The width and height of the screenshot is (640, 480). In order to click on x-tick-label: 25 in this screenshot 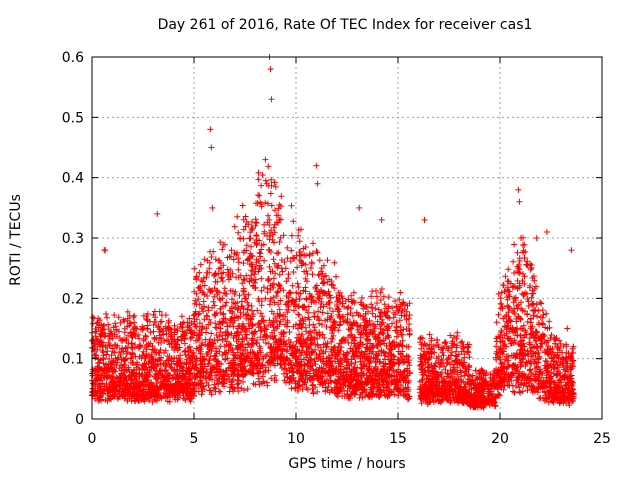, I will do `click(602, 439)`.